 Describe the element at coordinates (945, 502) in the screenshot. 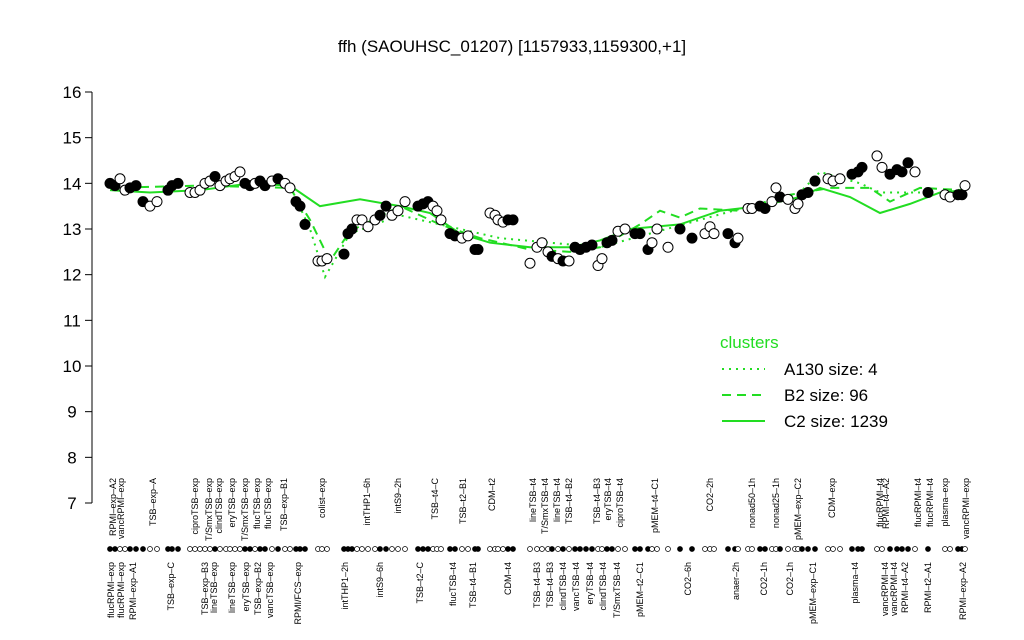

I see `sample-label: plasma–exp` at that location.